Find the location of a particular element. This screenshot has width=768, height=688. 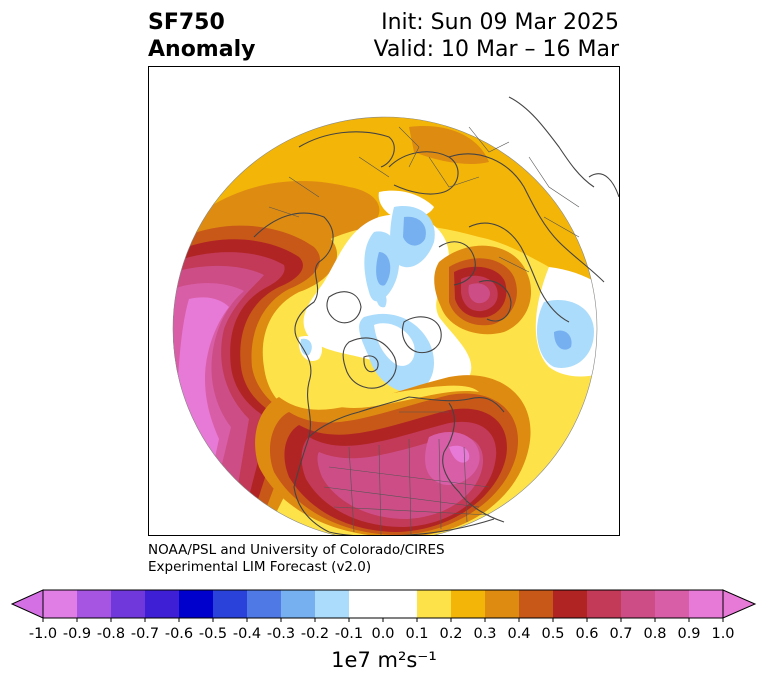

colorbar-tick-label: 0.5 is located at coordinates (552, 634).